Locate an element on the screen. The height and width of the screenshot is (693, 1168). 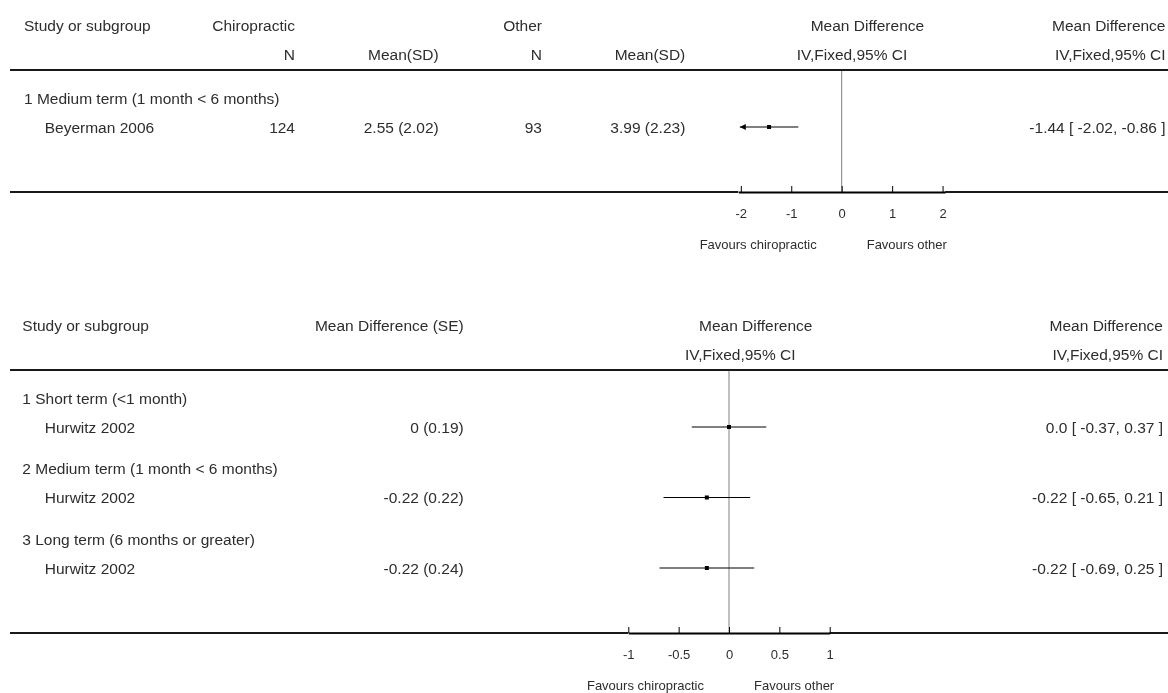
text: 93 is located at coordinates (533, 127).